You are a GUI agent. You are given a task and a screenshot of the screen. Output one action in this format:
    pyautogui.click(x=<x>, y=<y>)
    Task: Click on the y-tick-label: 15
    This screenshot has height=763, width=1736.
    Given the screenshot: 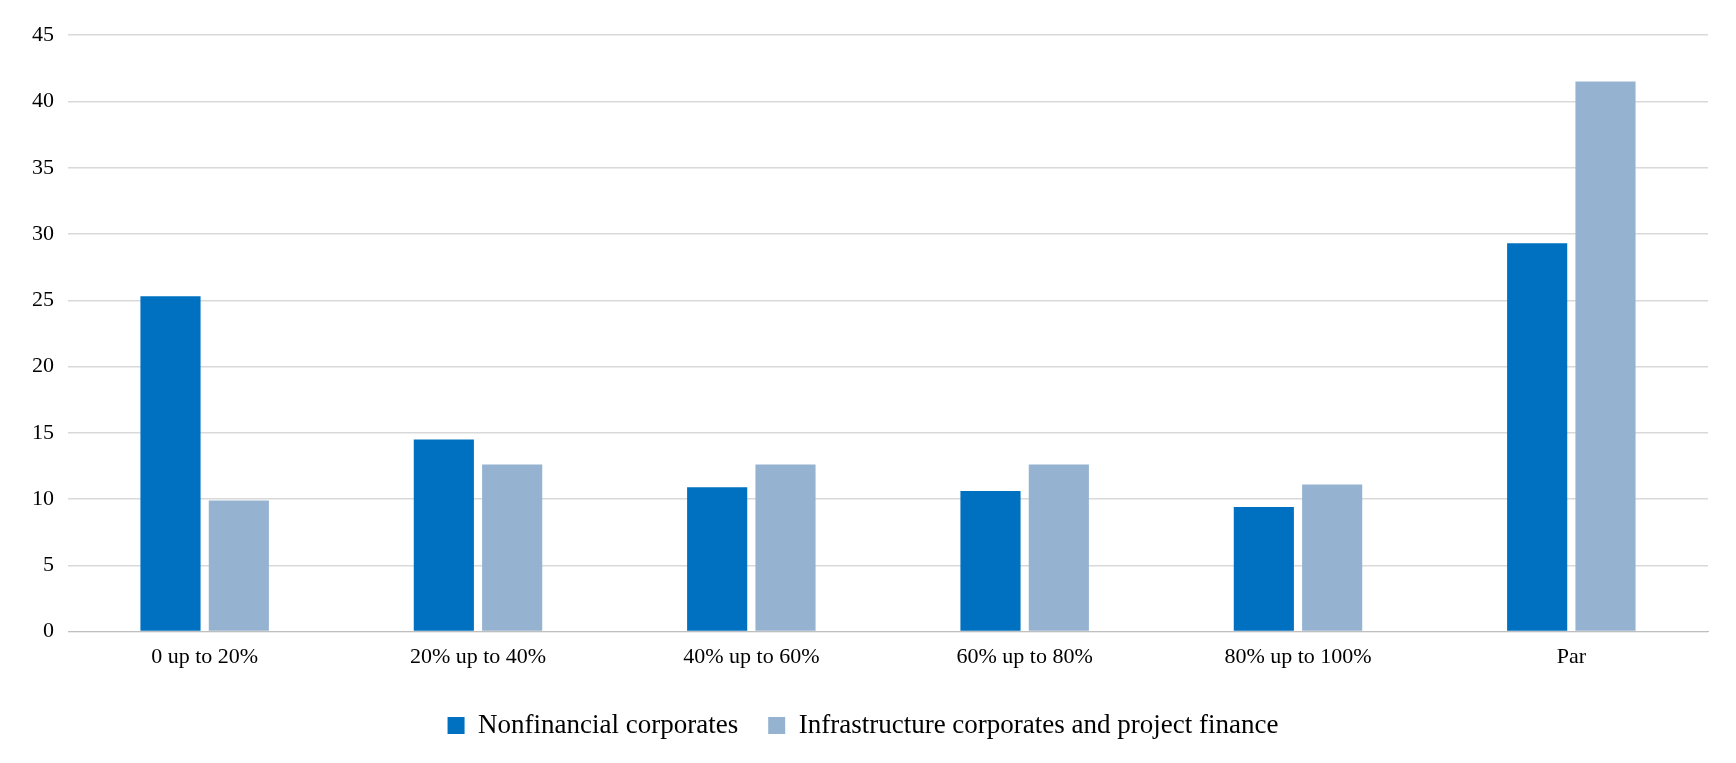 What is the action you would take?
    pyautogui.click(x=43, y=431)
    